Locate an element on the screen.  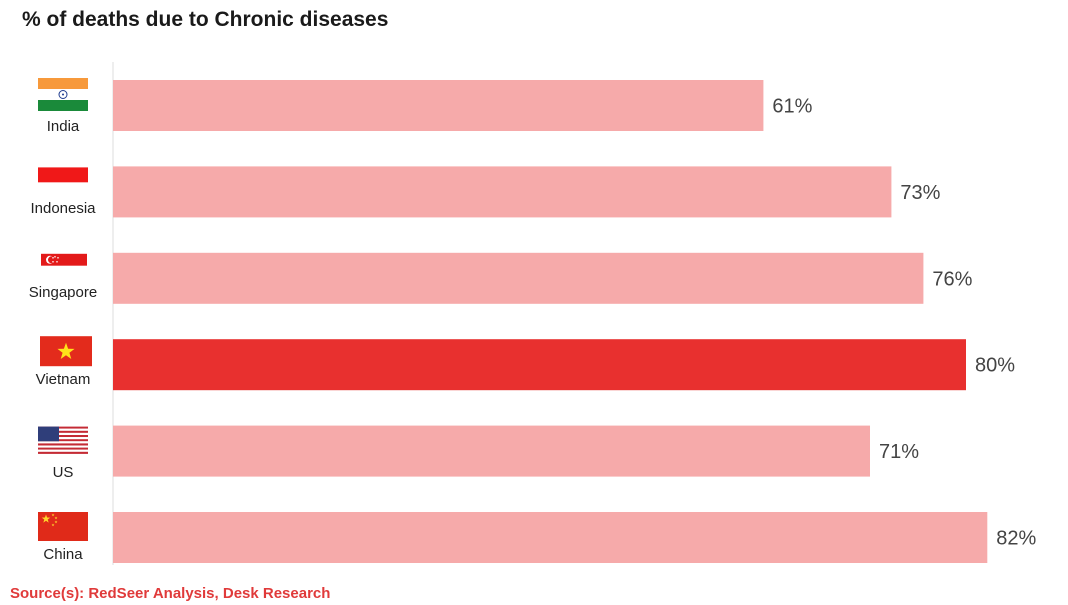
category-label: China is located at coordinates (63, 554).